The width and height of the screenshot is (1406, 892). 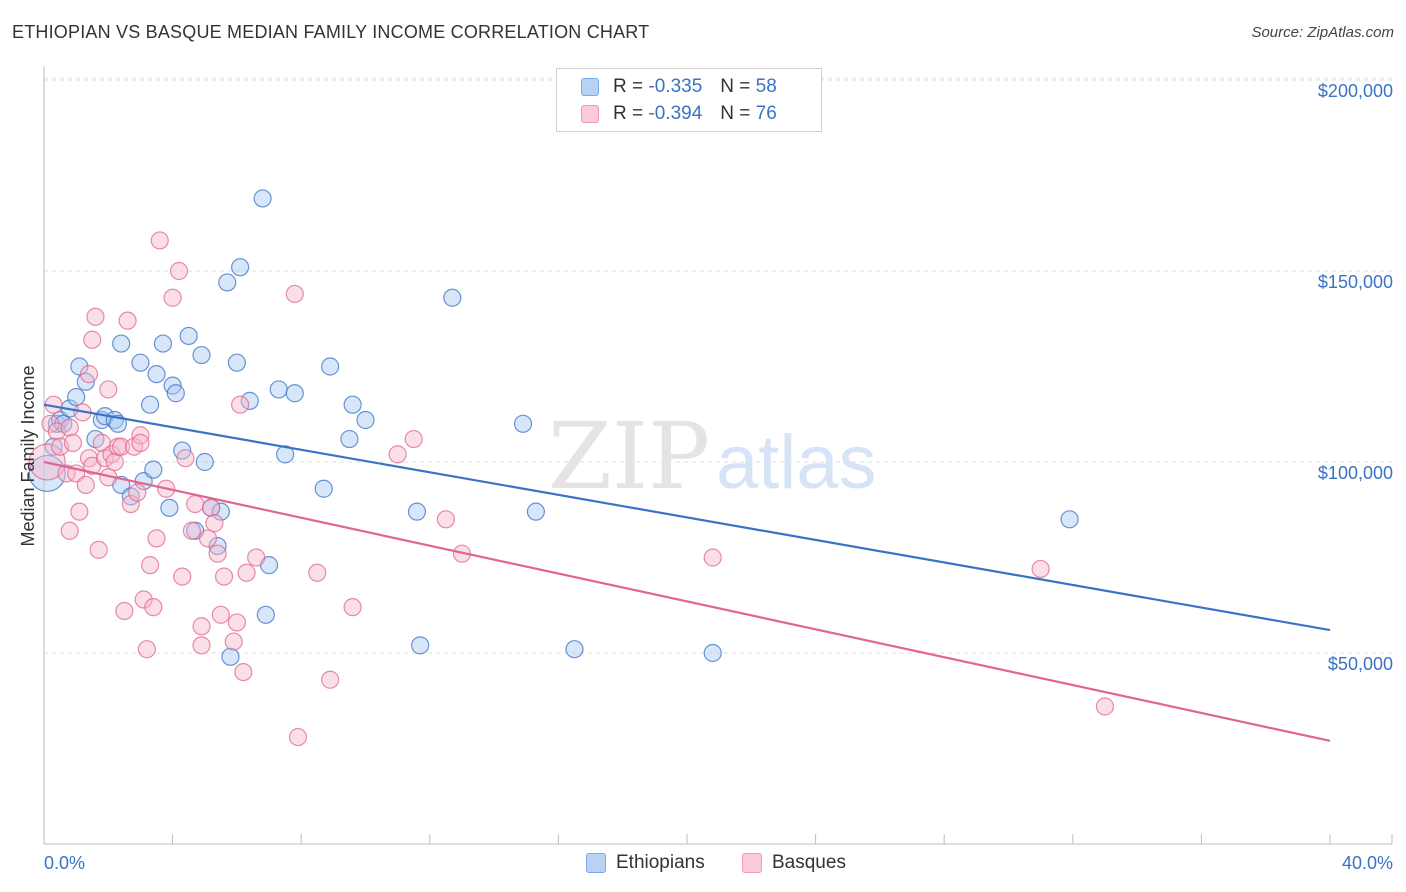 What do you see at coordinates (28, 455) in the screenshot?
I see `y-axis-label: Median Family Income` at bounding box center [28, 455].